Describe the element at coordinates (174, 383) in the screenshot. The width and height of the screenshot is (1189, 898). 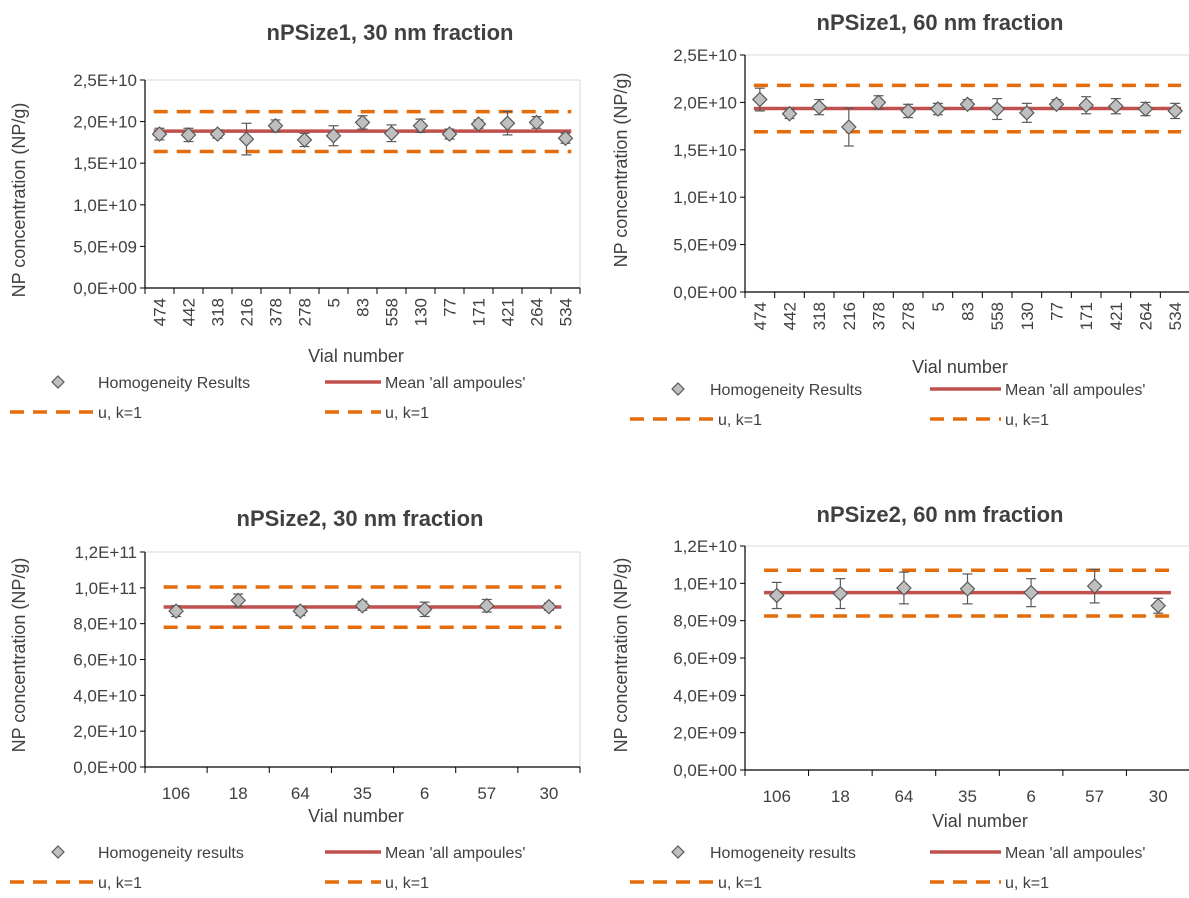
I see `legend-label: Homogeneity Results` at that location.